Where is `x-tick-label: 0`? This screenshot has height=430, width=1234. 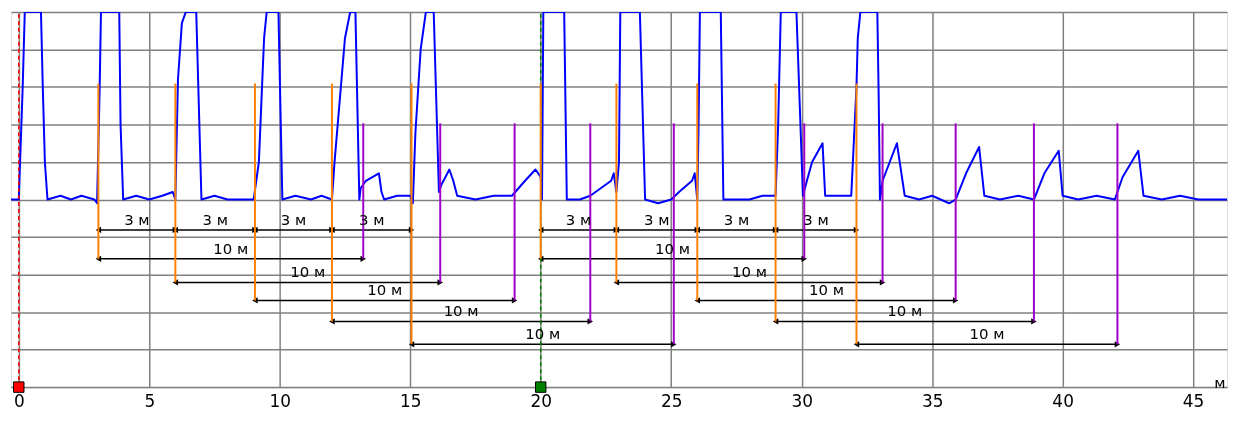 x-tick-label: 0 is located at coordinates (19, 400).